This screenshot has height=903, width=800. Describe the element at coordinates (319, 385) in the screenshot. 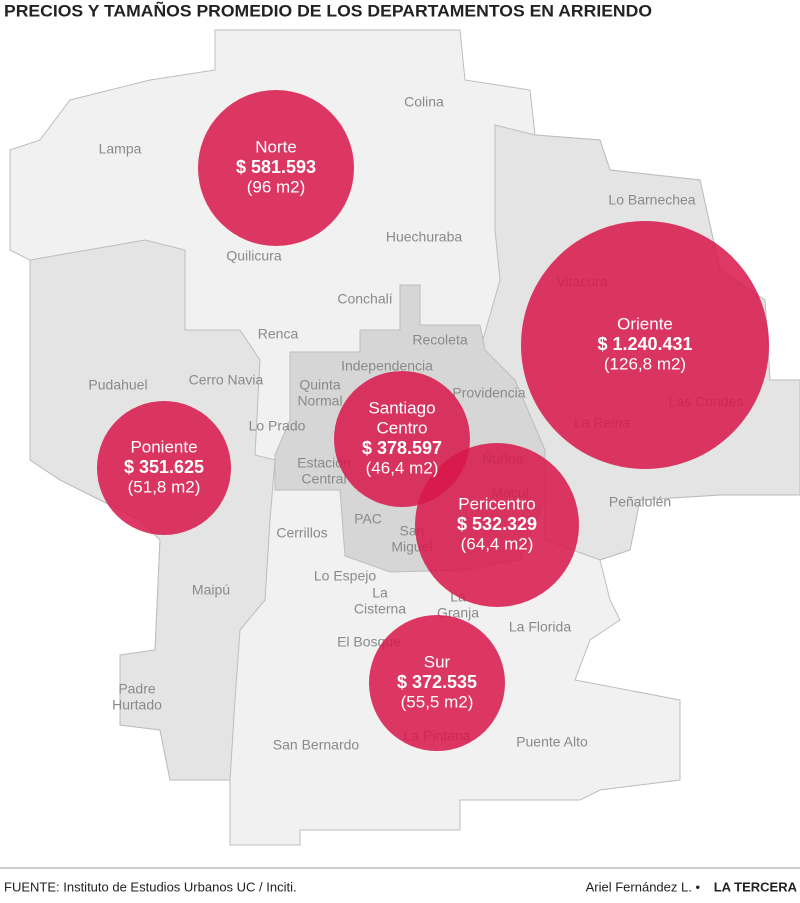

I see `commune-label: Quinta` at that location.